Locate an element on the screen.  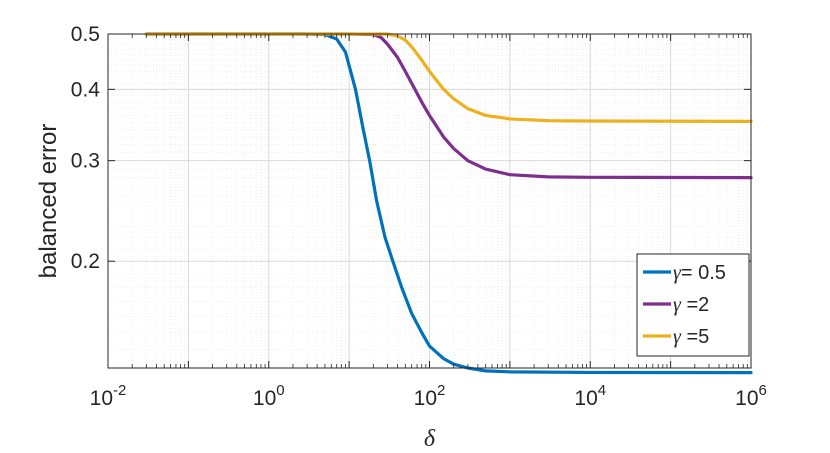
legend-label: γ= 0.5 is located at coordinates (699, 273).